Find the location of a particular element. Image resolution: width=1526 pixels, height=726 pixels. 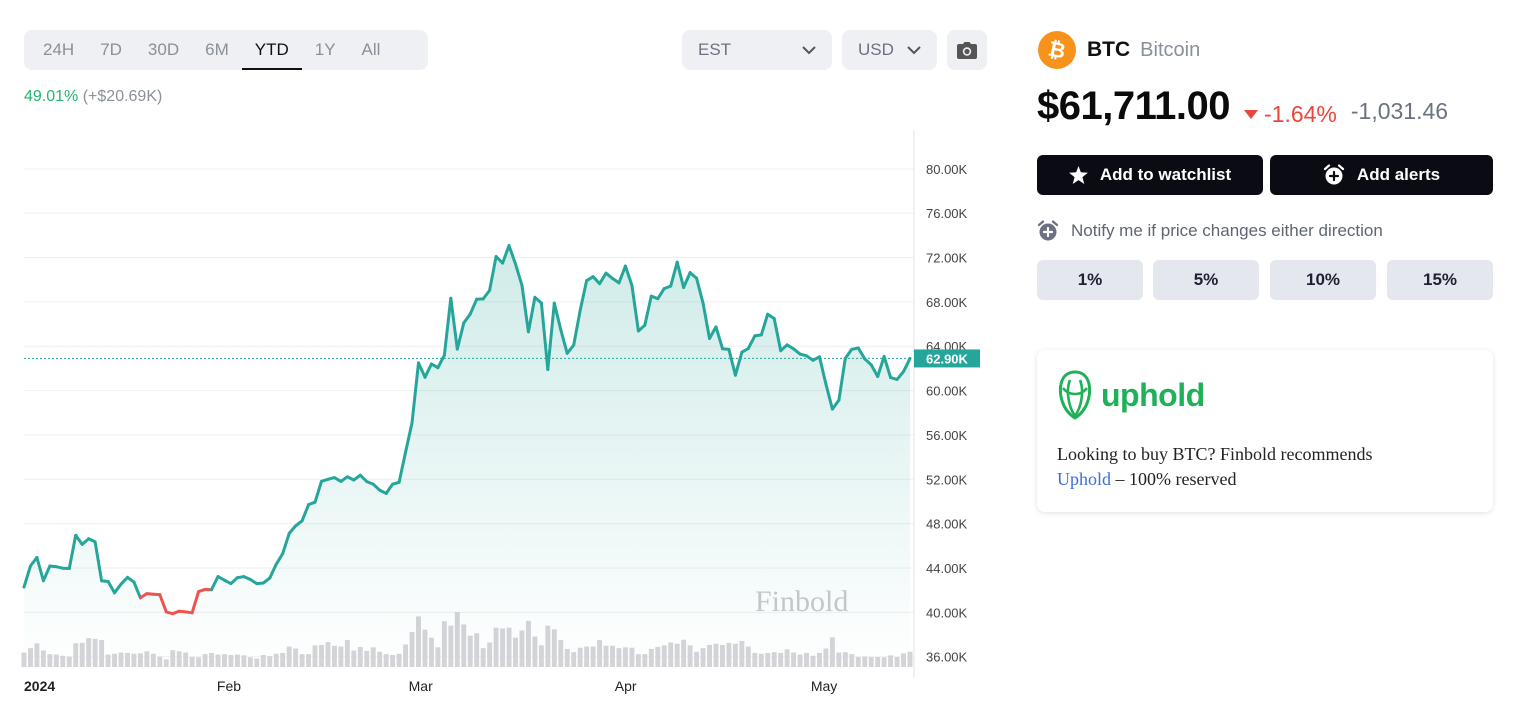

notify-option-15-percent: 15% is located at coordinates (1440, 280).